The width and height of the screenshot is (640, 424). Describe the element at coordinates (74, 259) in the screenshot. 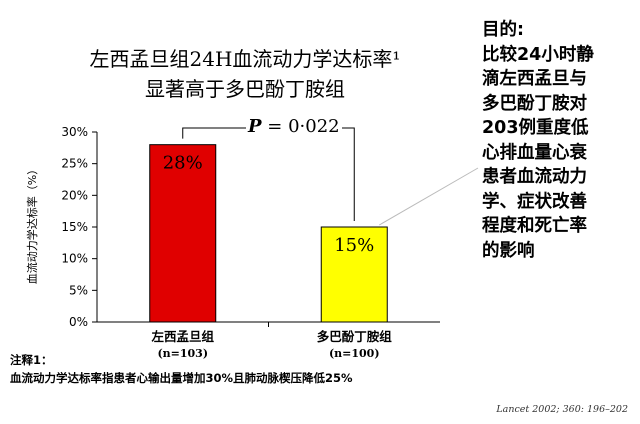

I see `y-tick-label: 10%` at that location.